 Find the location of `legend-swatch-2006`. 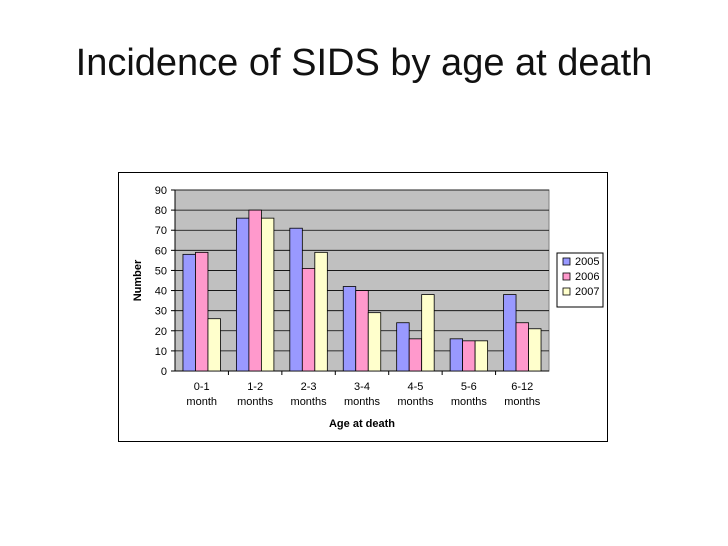

legend-swatch-2006 is located at coordinates (566, 276).